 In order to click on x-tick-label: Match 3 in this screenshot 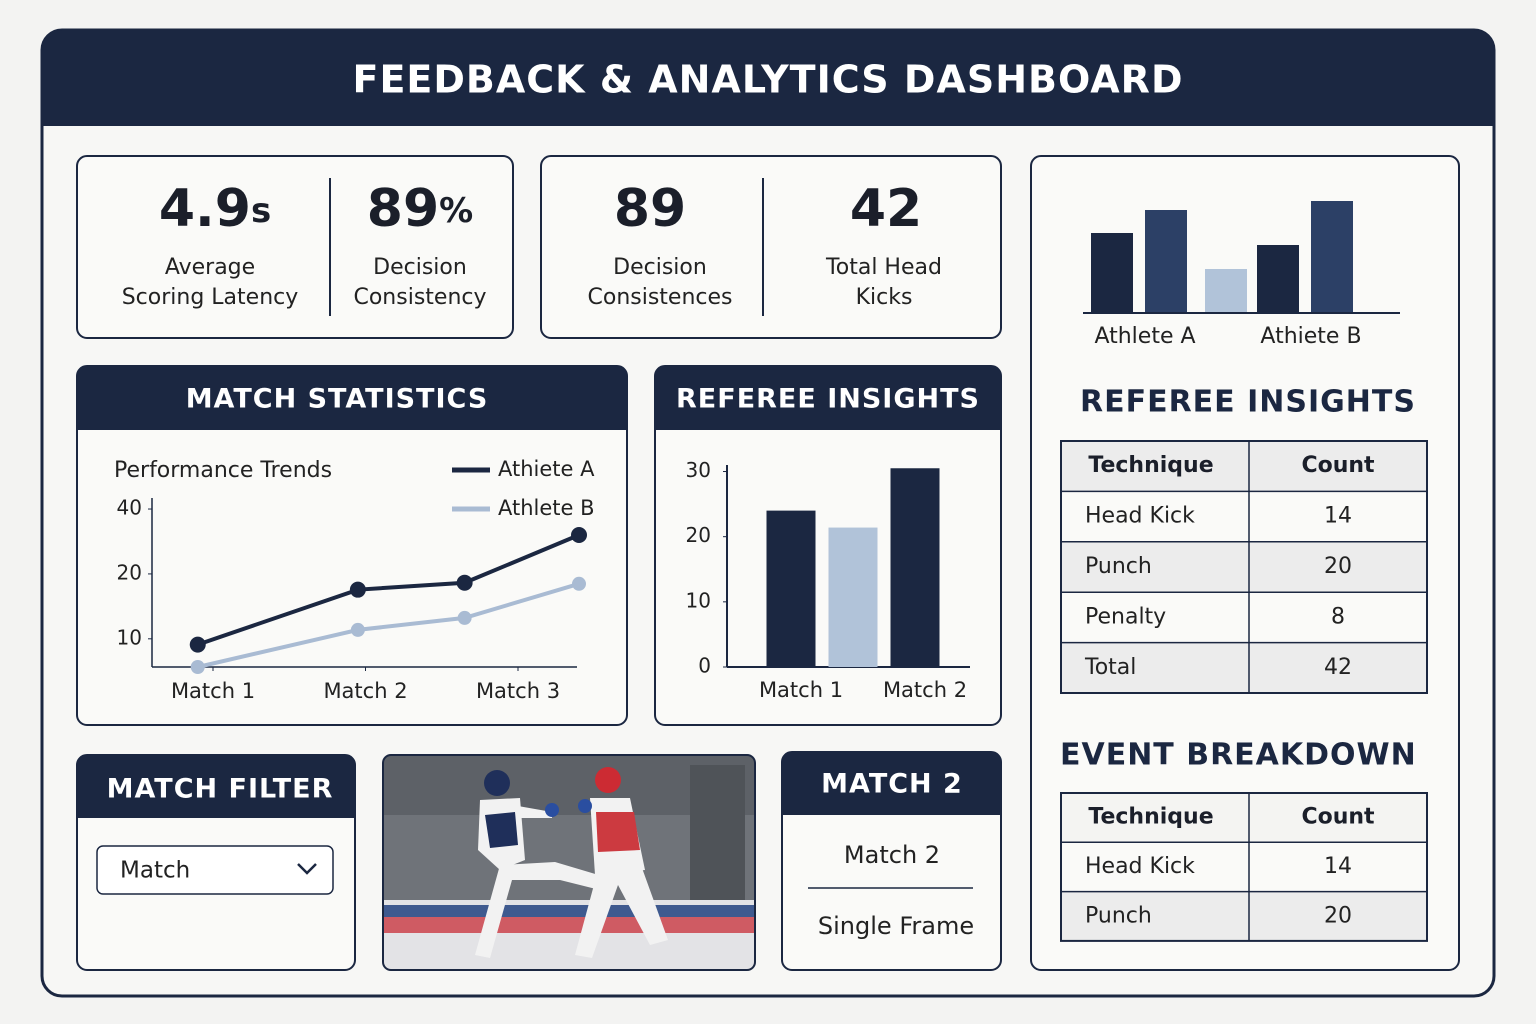, I will do `click(518, 691)`.